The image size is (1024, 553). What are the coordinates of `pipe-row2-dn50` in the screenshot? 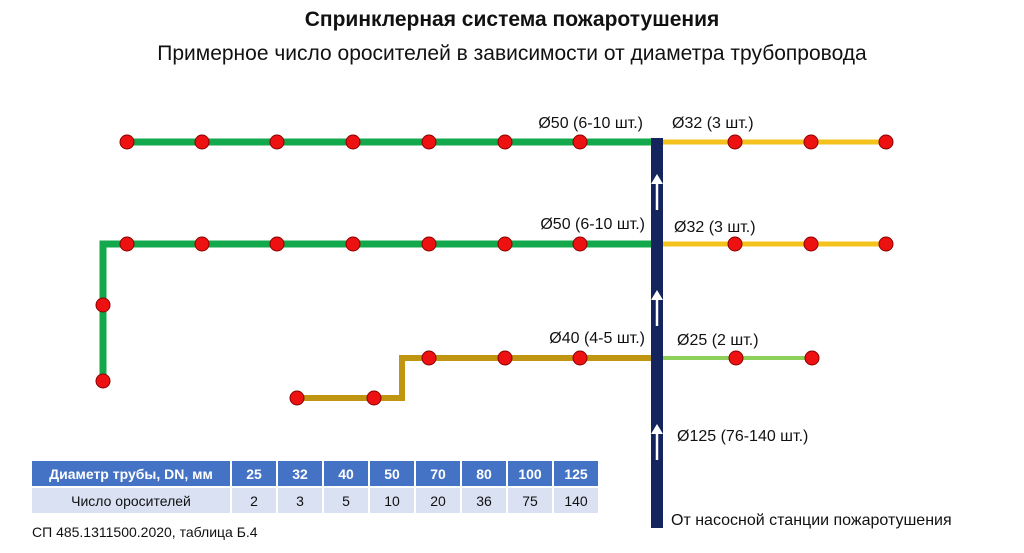 It's located at (378, 310).